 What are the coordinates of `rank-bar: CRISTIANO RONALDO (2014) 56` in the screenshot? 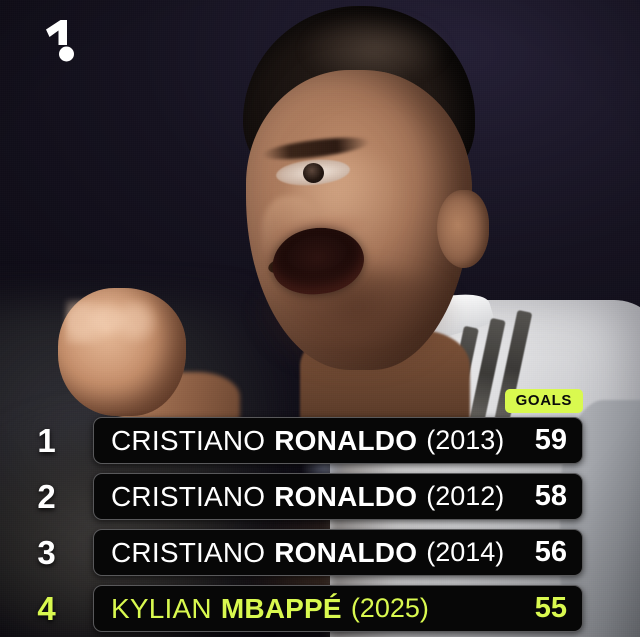 It's located at (338, 552).